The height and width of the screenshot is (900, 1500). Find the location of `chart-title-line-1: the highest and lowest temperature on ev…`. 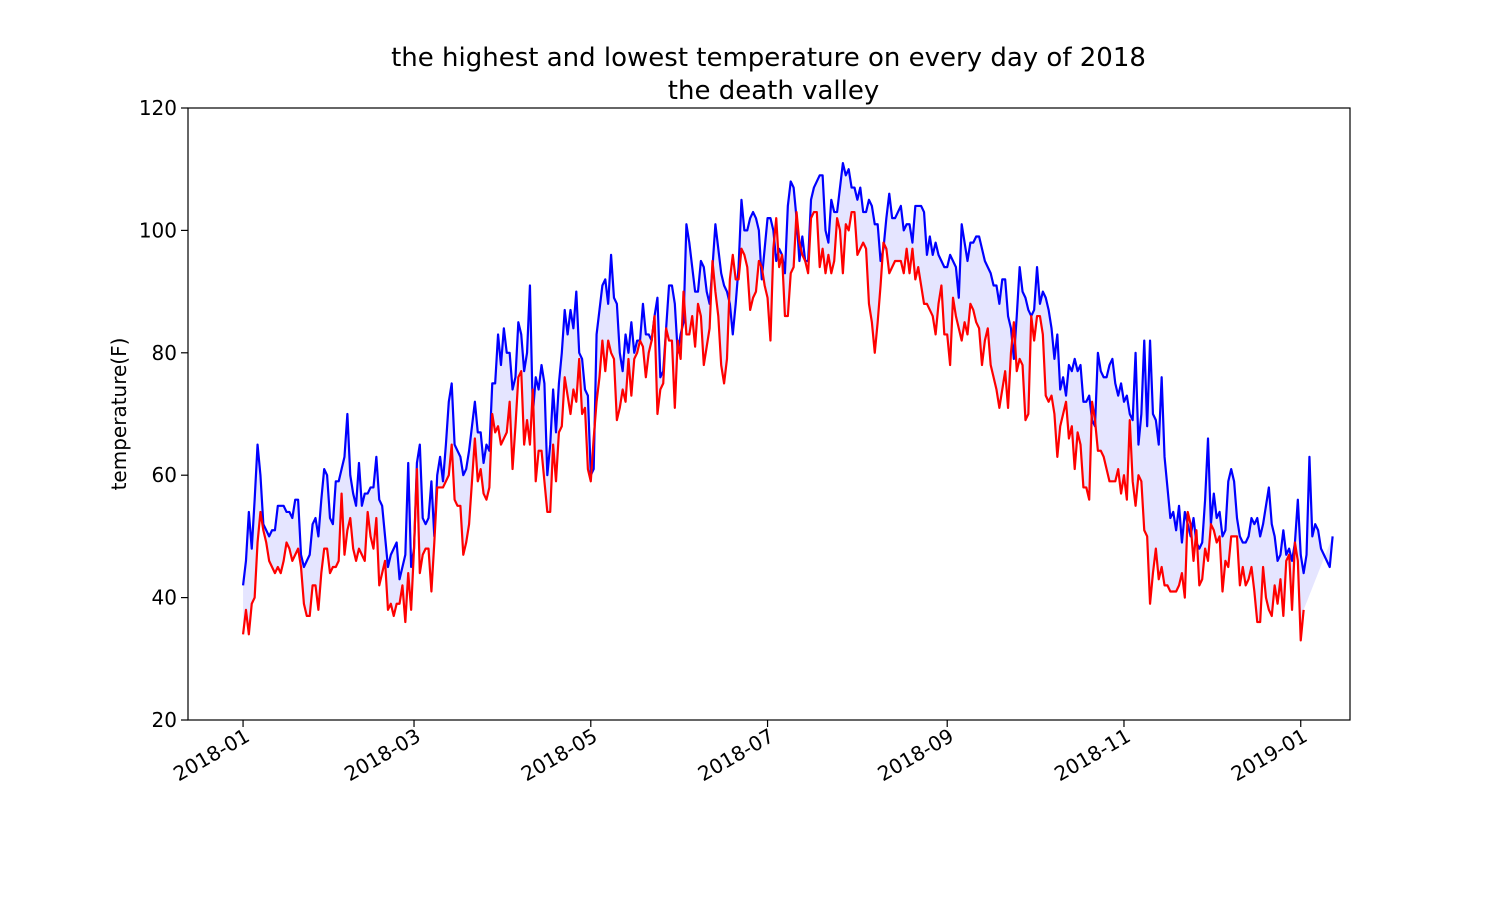

chart-title-line-1: the highest and lowest temperature on ev… is located at coordinates (768, 58).